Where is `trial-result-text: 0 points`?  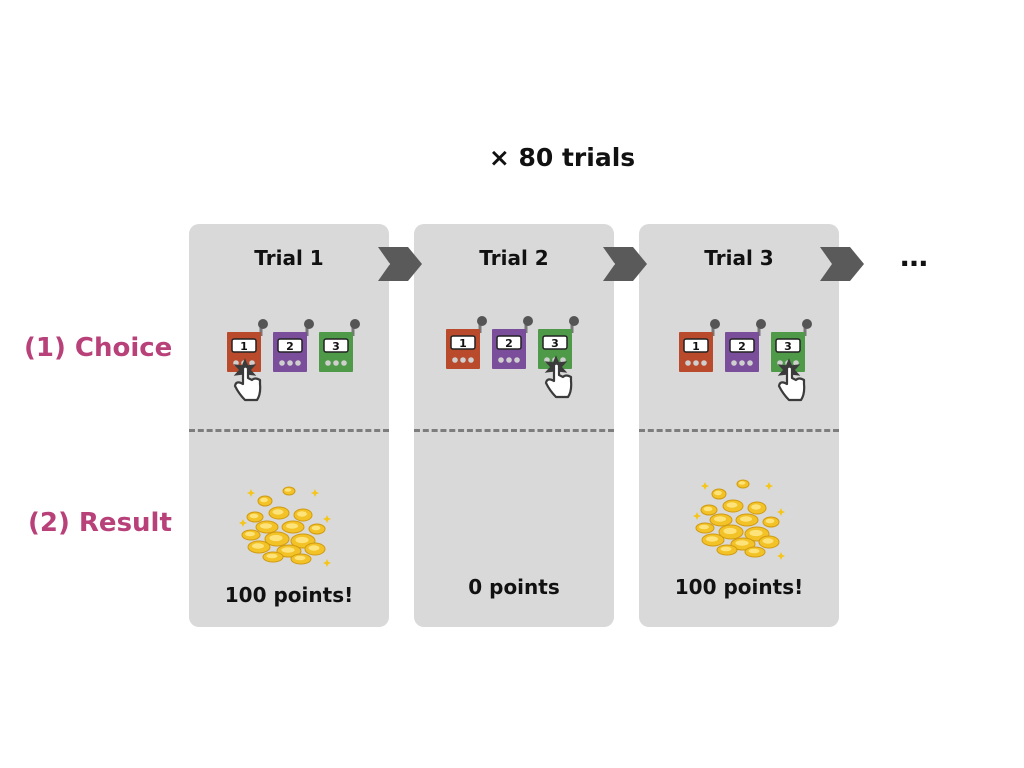 trial-result-text: 0 points is located at coordinates (514, 587).